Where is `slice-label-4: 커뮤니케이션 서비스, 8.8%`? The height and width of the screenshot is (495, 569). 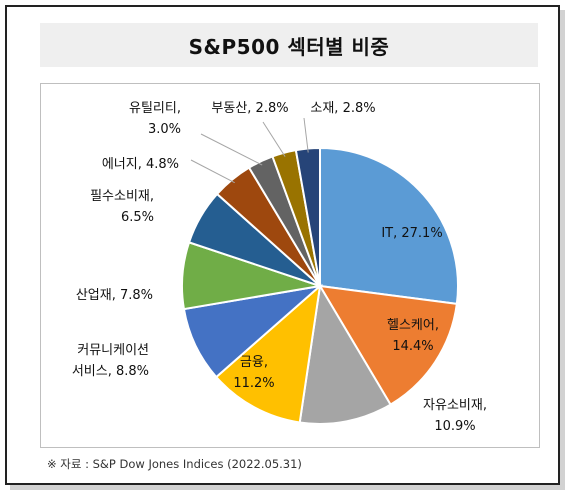 slice-label-4: 커뮤니케이션 서비스, 8.8% is located at coordinates (110, 361).